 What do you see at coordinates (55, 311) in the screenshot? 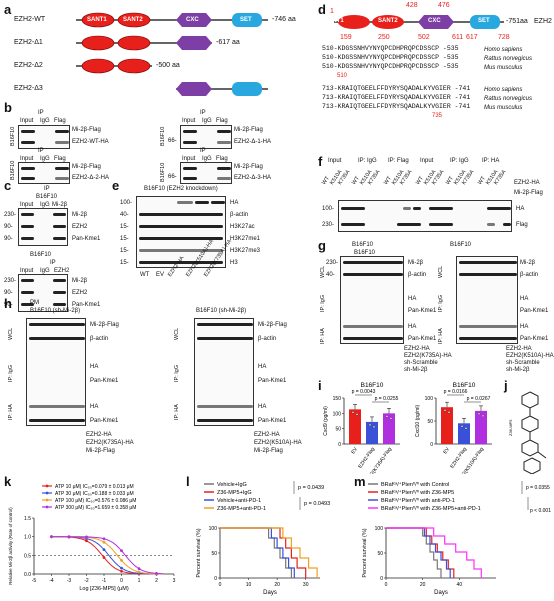
I see `cell-line: B16F10 (sh-Mi-2β)` at bounding box center [55, 311].